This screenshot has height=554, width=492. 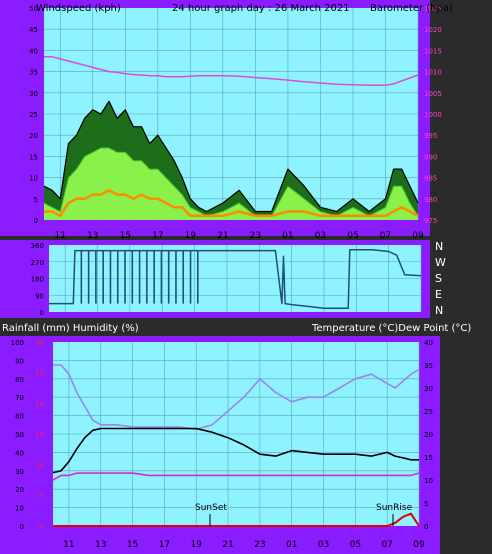 What do you see at coordinates (19, 380) in the screenshot?
I see `bottom-left-tick-label: 80` at bounding box center [19, 380].